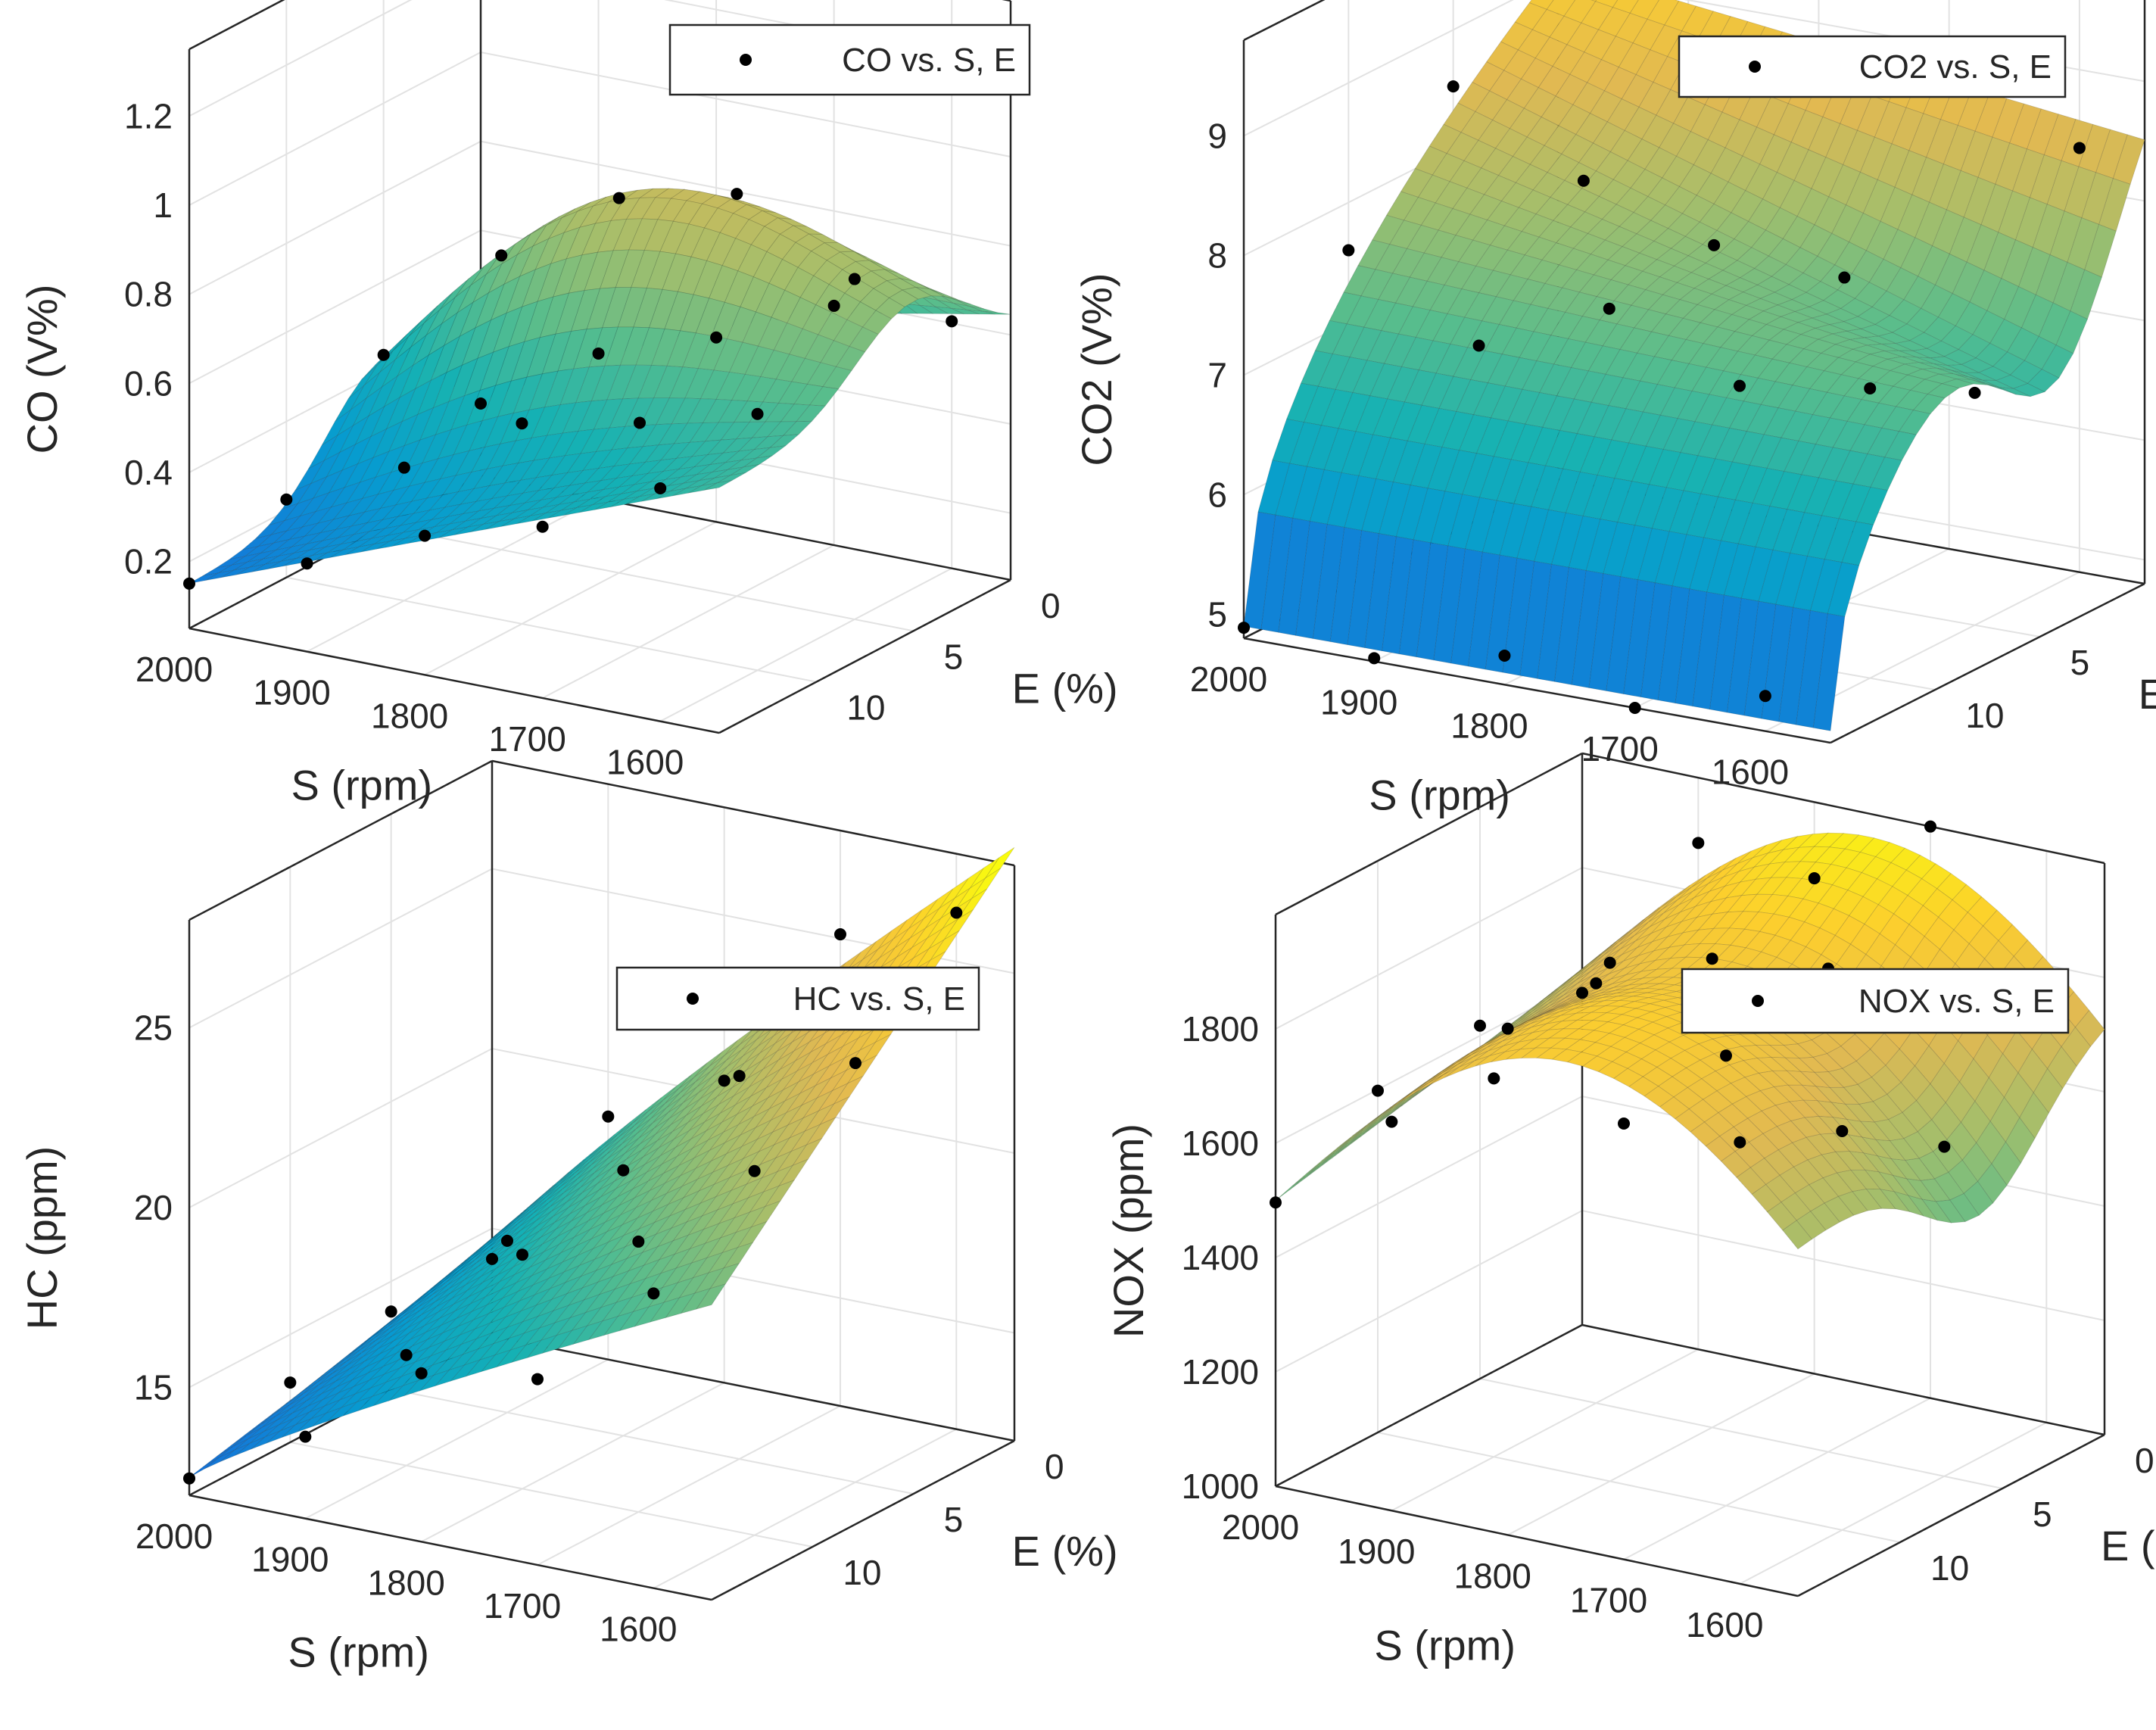 The height and width of the screenshot is (1730, 2156). What do you see at coordinates (1217, 135) in the screenshot?
I see `z-tick-label: 9` at bounding box center [1217, 135].